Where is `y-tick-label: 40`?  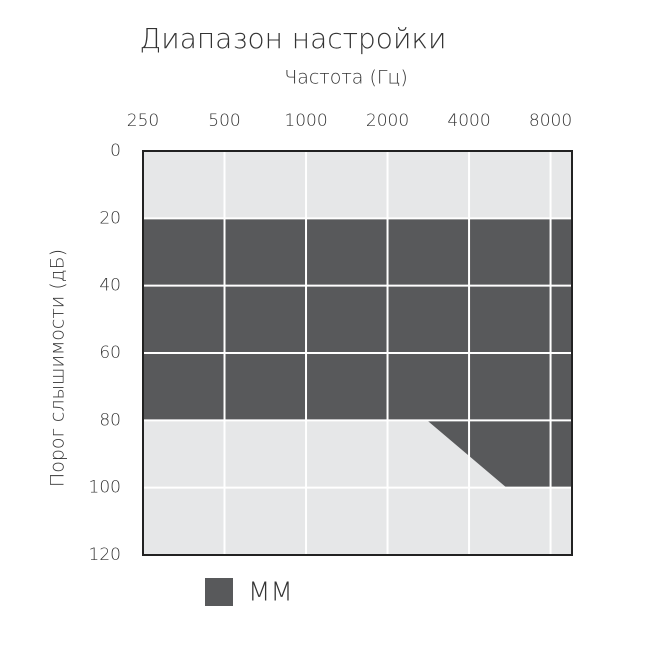 y-tick-label: 40 is located at coordinates (110, 286).